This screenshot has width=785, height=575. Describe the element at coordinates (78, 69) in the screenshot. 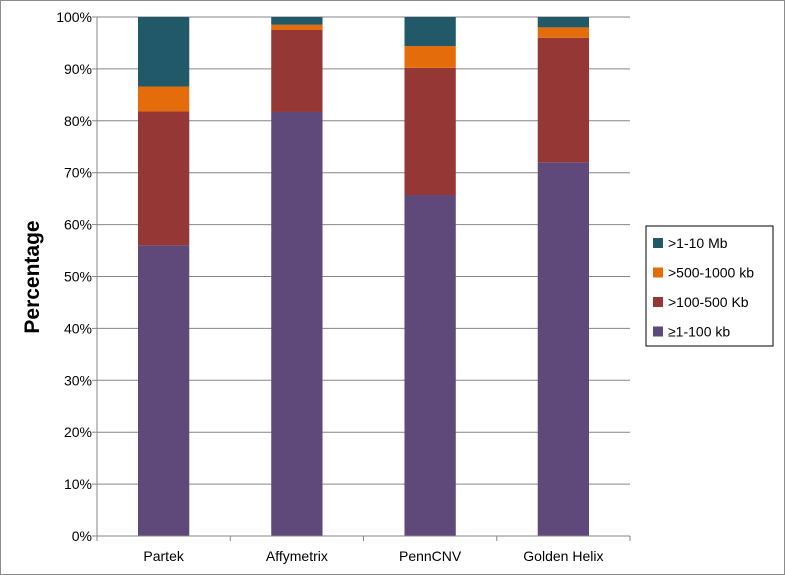

I see `y-tick-label: 90%` at that location.